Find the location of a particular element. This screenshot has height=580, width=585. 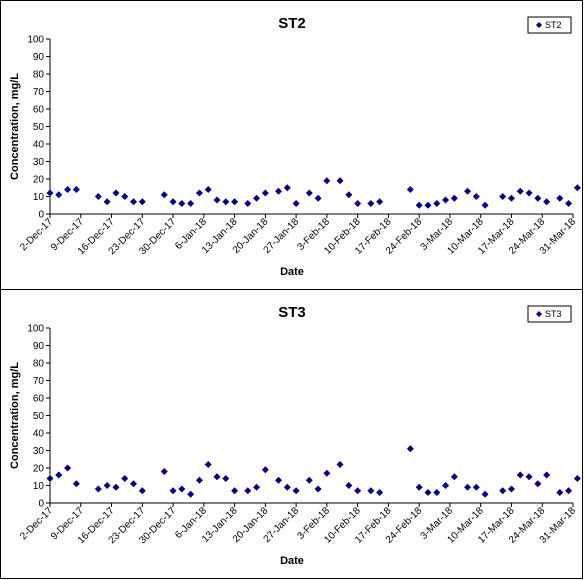

chart-1-y-tick-label-6: 60 is located at coordinates (39, 399).